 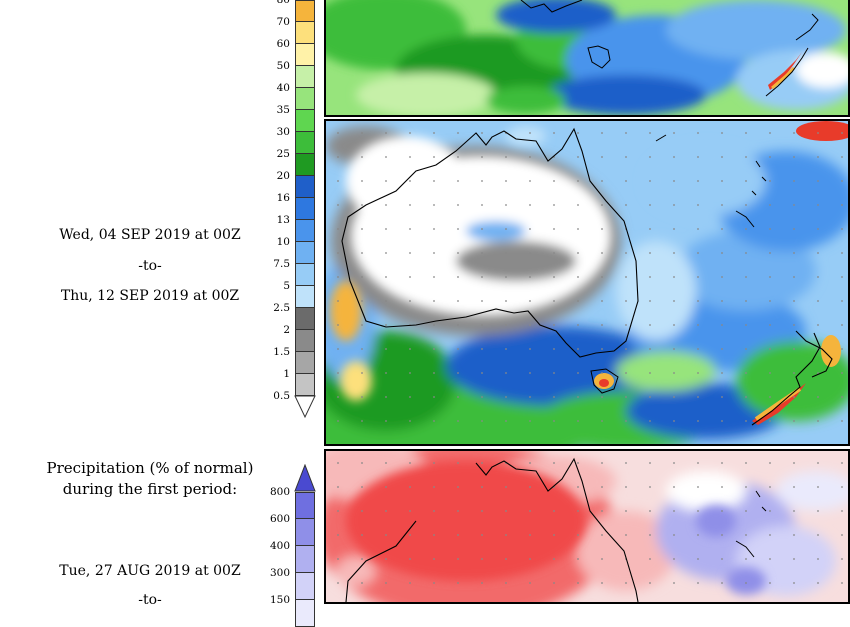 What do you see at coordinates (283, 3) in the screenshot?
I see `accum-bar-tick-label: 80` at bounding box center [283, 3].